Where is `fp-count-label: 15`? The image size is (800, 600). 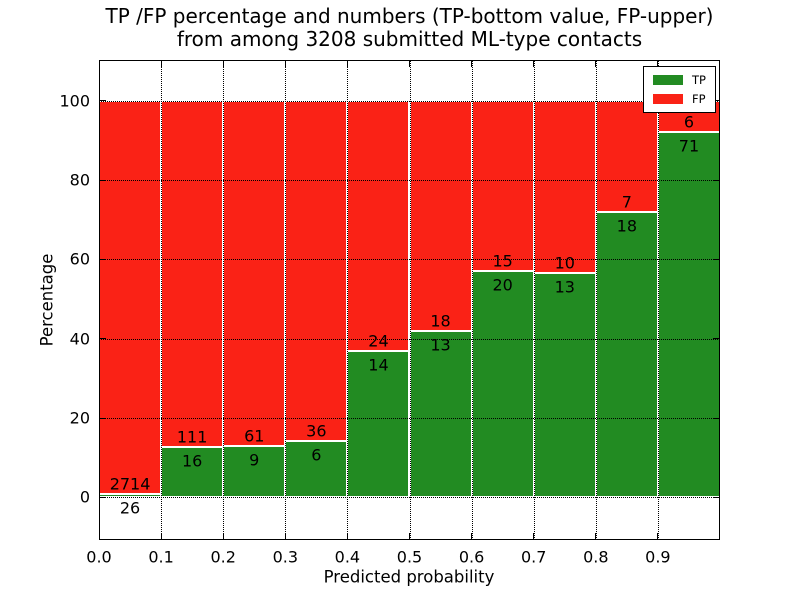 fp-count-label: 15 is located at coordinates (502, 261).